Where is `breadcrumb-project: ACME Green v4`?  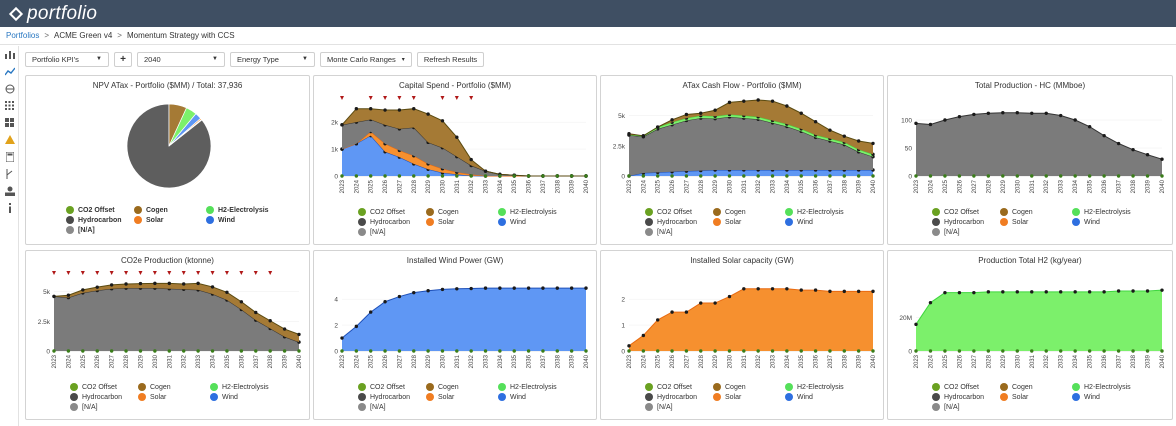
breadcrumb-project: ACME Green v4 is located at coordinates (83, 35).